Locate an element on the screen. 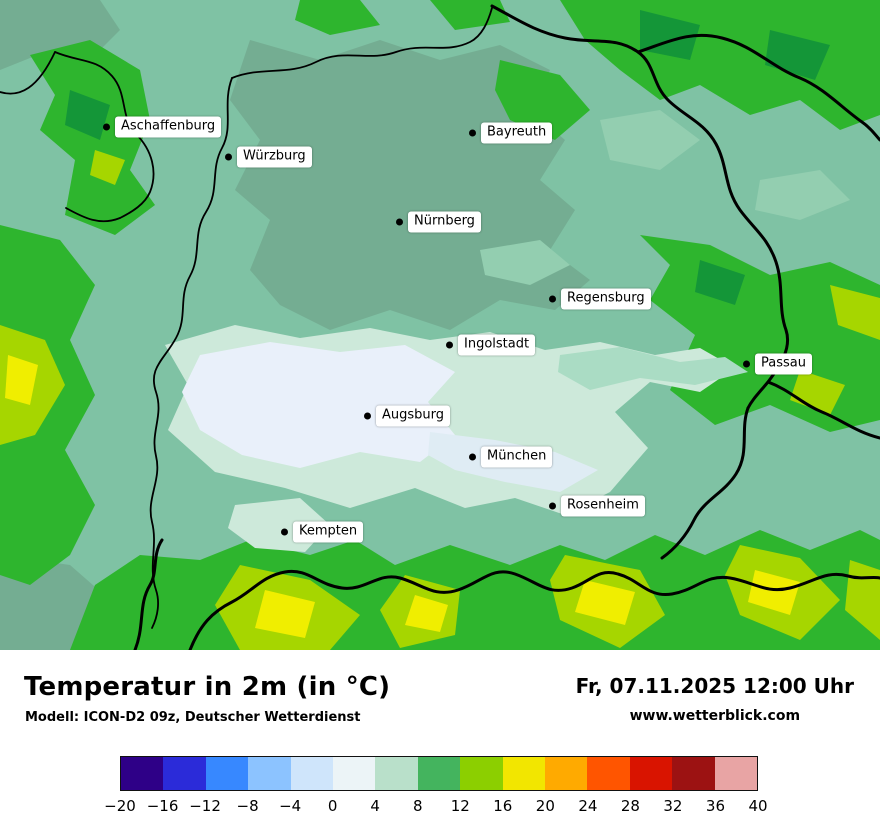 The height and width of the screenshot is (830, 880). city-label: Würzburg is located at coordinates (274, 157).